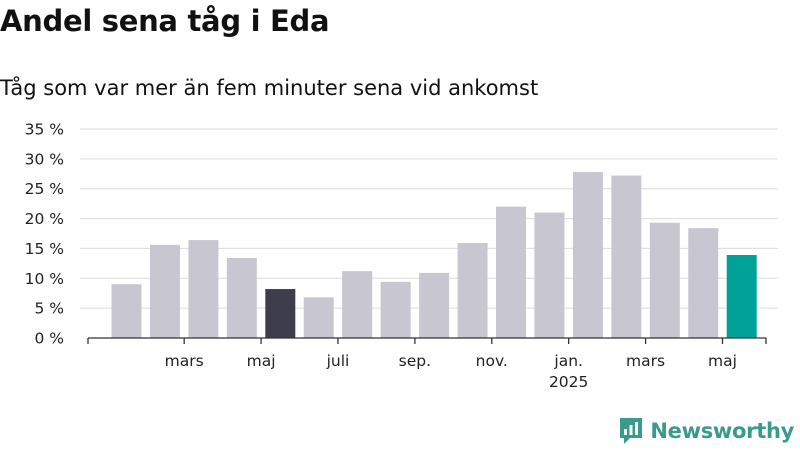 This screenshot has height=450, width=800. I want to click on y-axis-tick-labels: 0 % 5 % 10 % 15 % 20 % 25 % 30 % 35 %, so click(44, 234).